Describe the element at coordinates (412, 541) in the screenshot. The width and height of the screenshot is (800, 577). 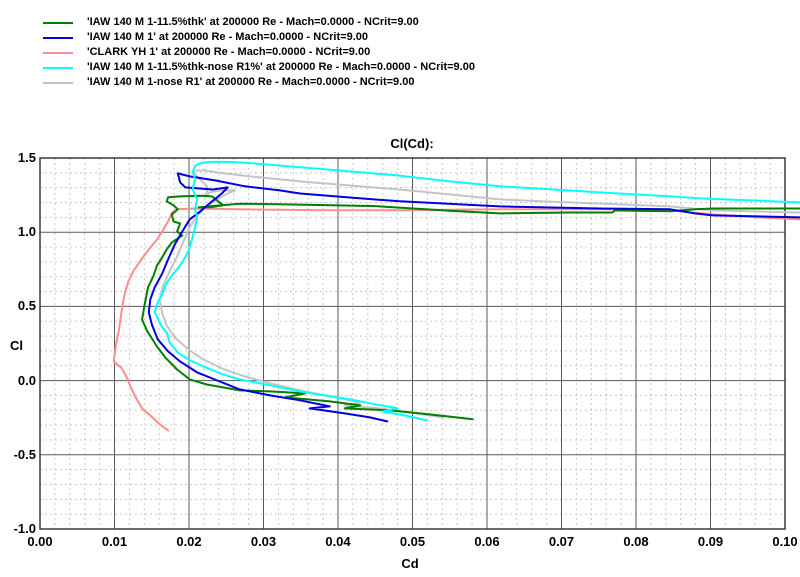
I see `x-tick-label: 0.05` at that location.